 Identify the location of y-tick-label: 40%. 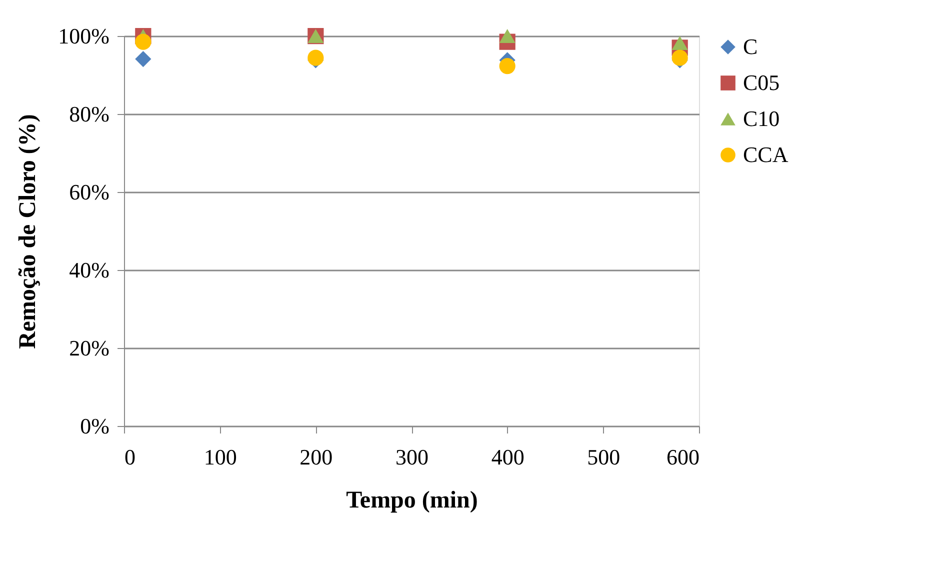
(89, 270).